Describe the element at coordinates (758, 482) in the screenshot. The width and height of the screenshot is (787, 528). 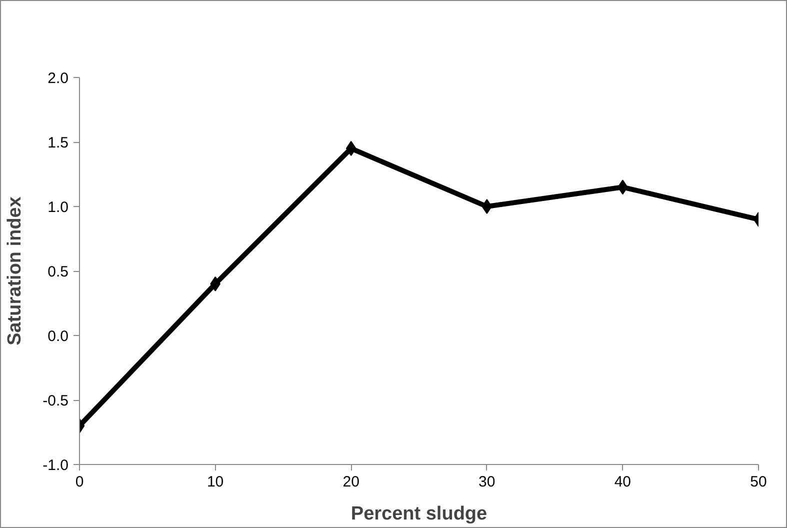
I see `x-tick-label: 50` at that location.